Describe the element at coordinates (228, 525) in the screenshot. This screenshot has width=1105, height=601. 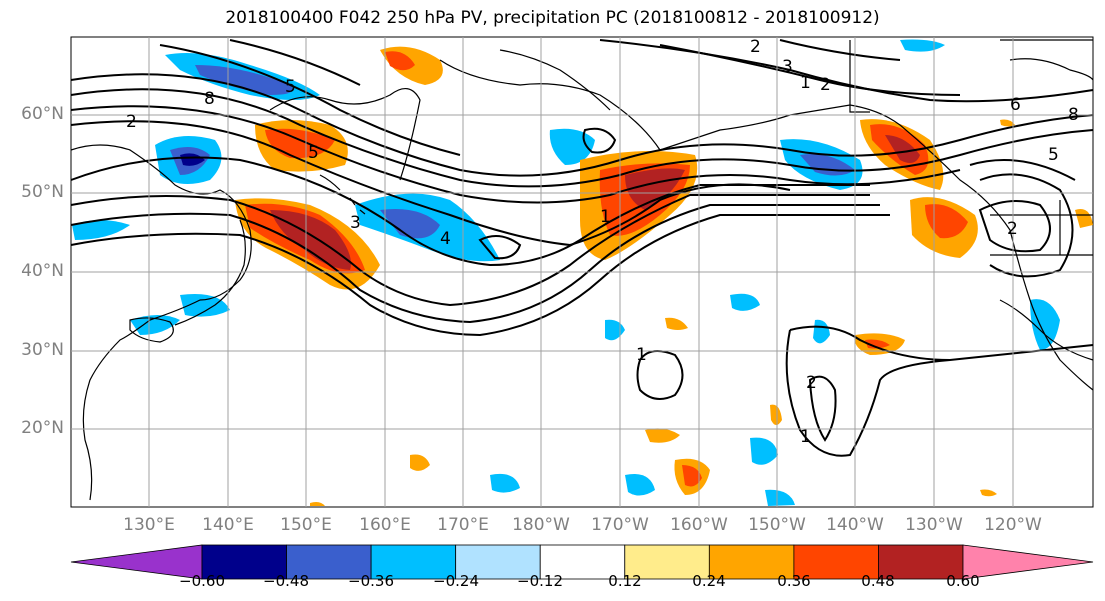
I see `lon-label: 140°E` at that location.